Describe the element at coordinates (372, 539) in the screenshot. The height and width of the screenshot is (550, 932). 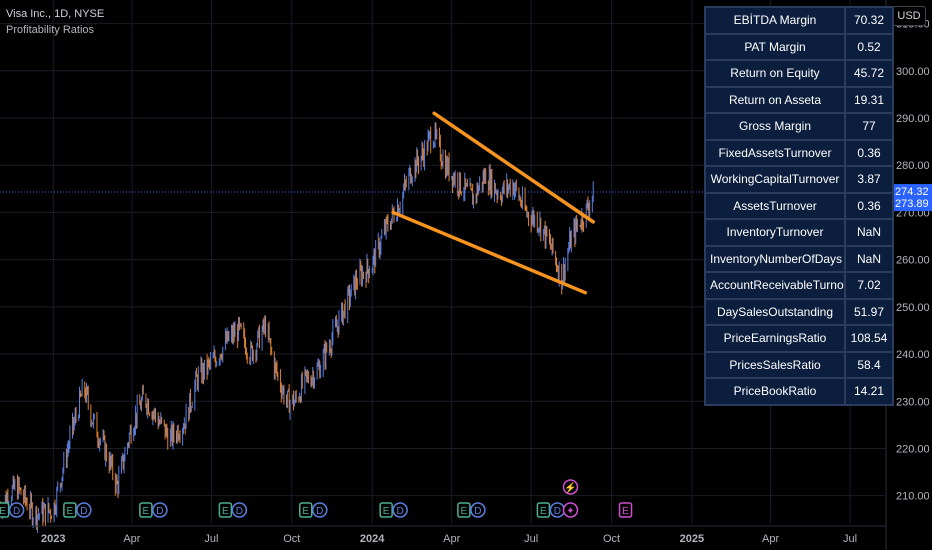
I see `x-tick-label: 2024` at that location.